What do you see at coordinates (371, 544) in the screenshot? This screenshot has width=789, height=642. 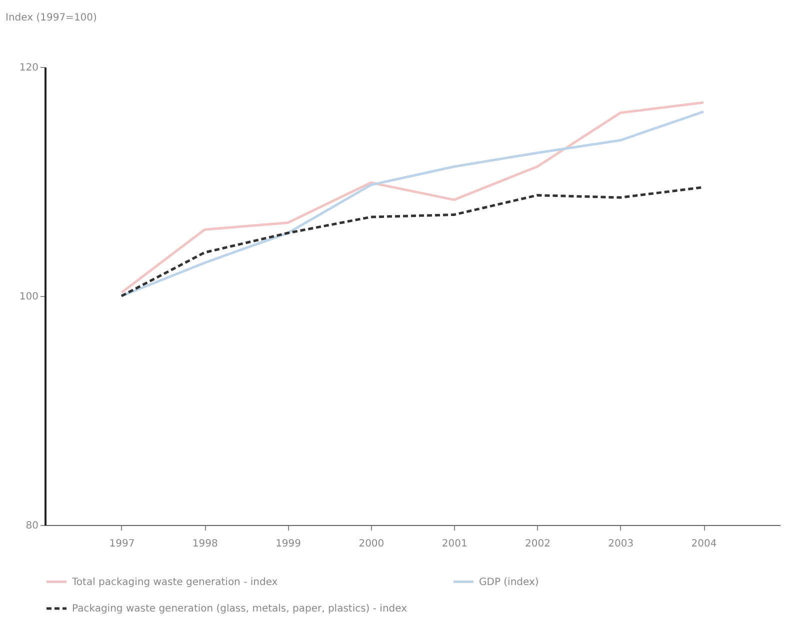 I see `x-tick-label: 2000` at bounding box center [371, 544].